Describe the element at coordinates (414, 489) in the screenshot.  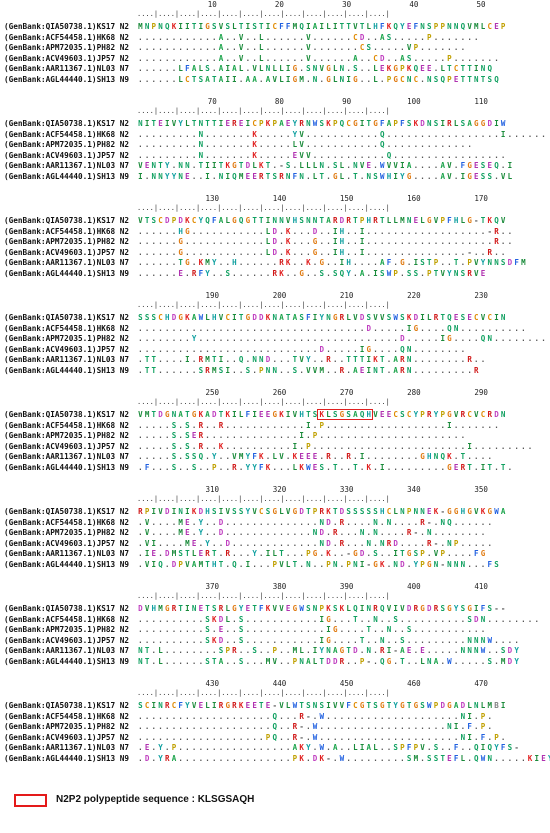
I see `ruler-number: 340` at that location.